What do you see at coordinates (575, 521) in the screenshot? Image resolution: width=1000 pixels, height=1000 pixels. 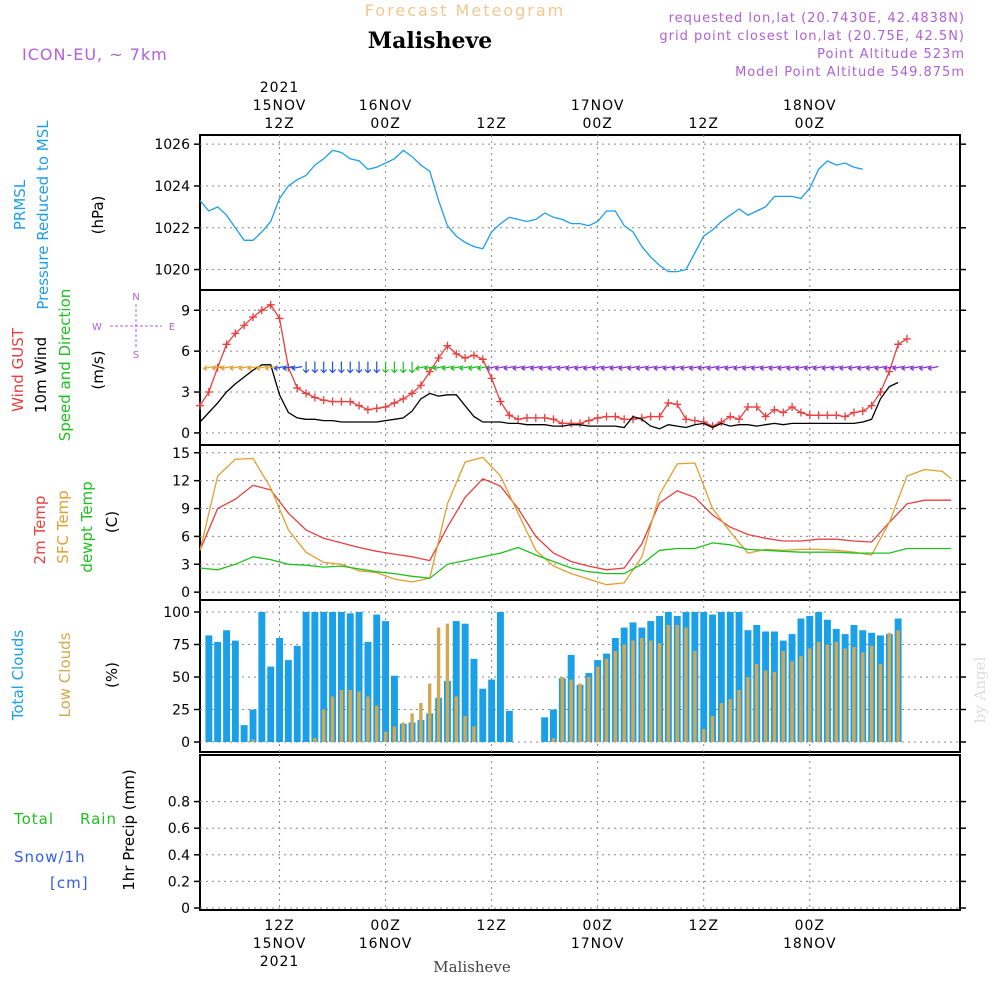 I see `series-sfc-temp` at bounding box center [575, 521].